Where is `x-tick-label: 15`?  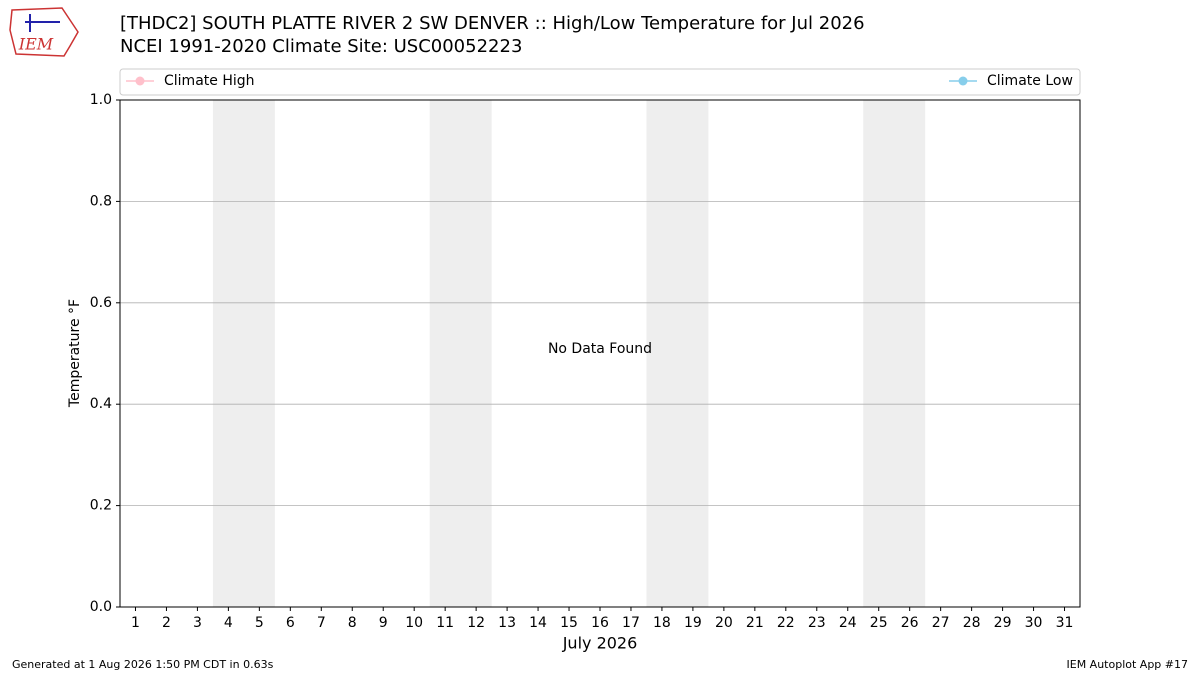 x-tick-label: 15 is located at coordinates (569, 623).